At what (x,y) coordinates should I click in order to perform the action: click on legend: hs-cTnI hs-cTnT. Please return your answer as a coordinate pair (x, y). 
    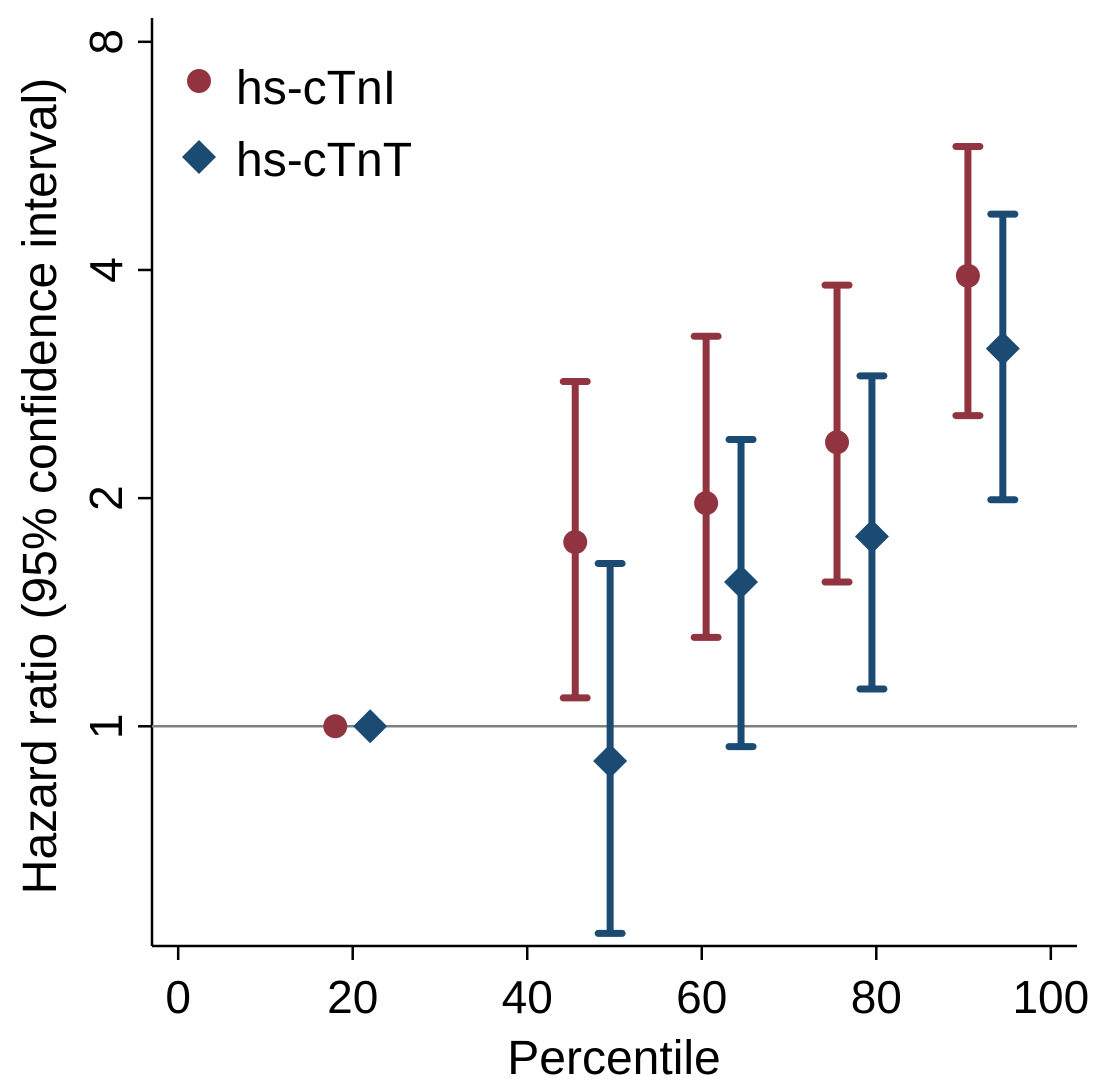
    Looking at the image, I should click on (297, 124).